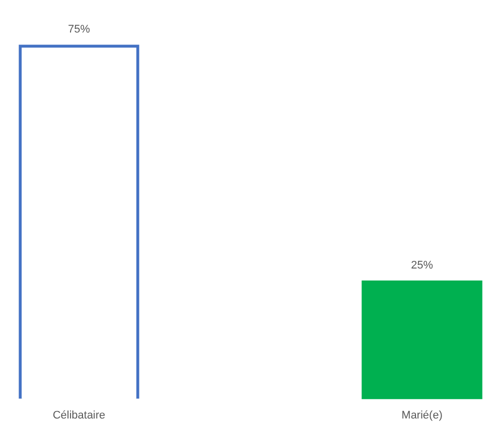  Describe the element at coordinates (79, 415) in the screenshot. I see `x-tick-label: Célibataire` at that location.